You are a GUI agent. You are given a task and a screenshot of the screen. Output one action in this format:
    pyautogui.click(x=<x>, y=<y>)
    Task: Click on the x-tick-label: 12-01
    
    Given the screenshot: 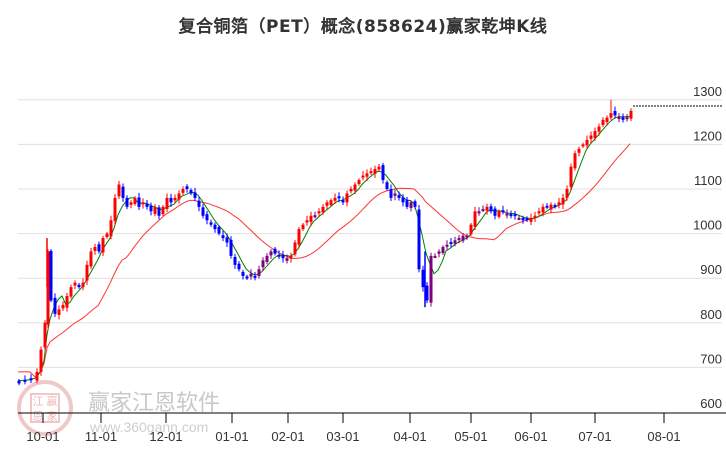 What is the action you would take?
    pyautogui.click(x=165, y=436)
    